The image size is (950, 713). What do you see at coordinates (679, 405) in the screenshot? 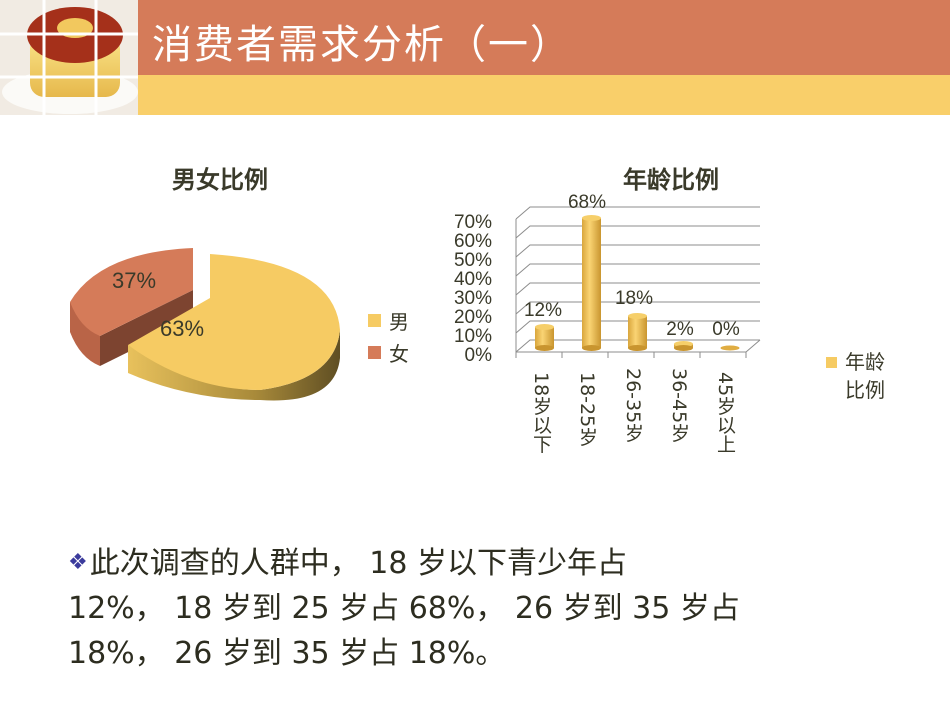
I see `x-label-3: 36-45岁` at bounding box center [679, 405].